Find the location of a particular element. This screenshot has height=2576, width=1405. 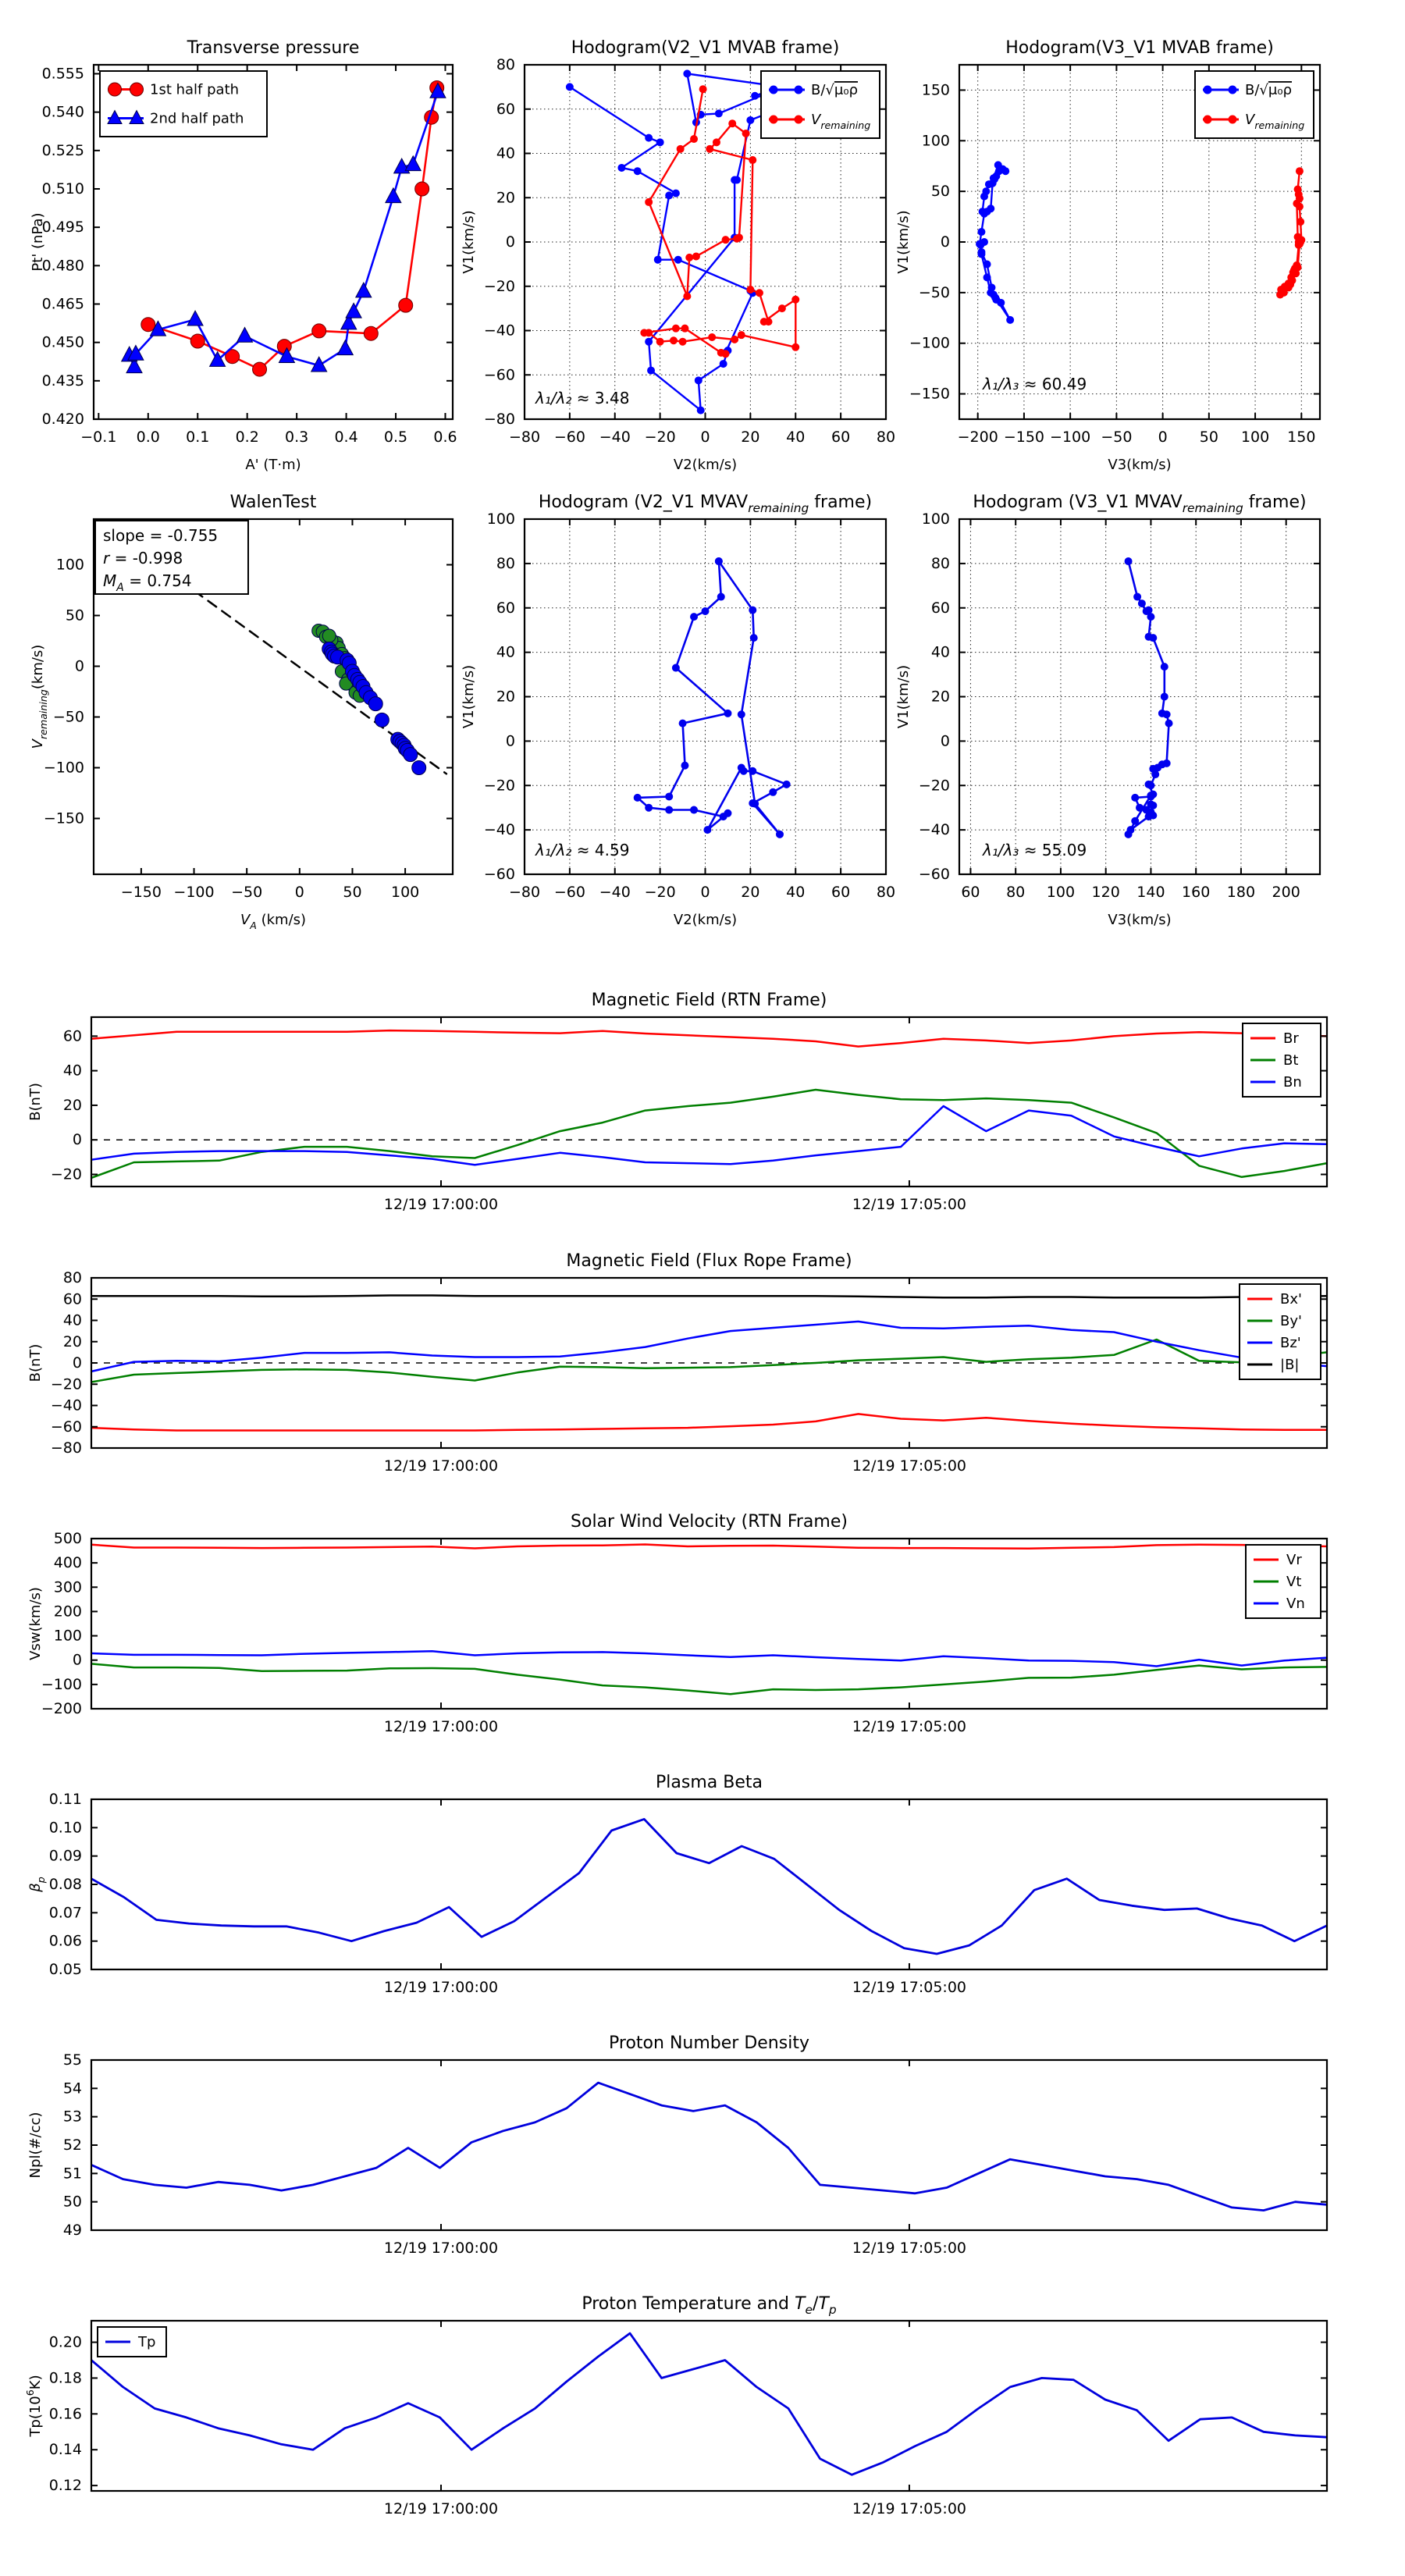

y-tick-label: 0.555 is located at coordinates (63, 73).